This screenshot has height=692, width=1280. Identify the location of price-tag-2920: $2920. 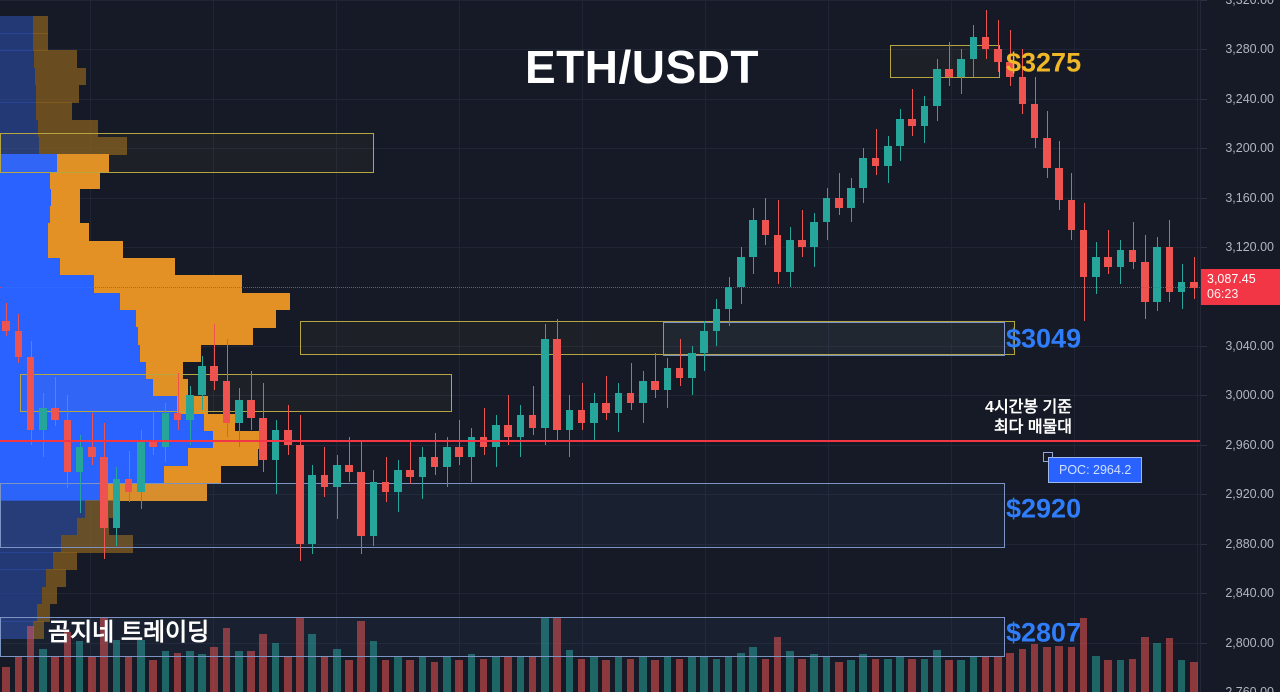
(1044, 508).